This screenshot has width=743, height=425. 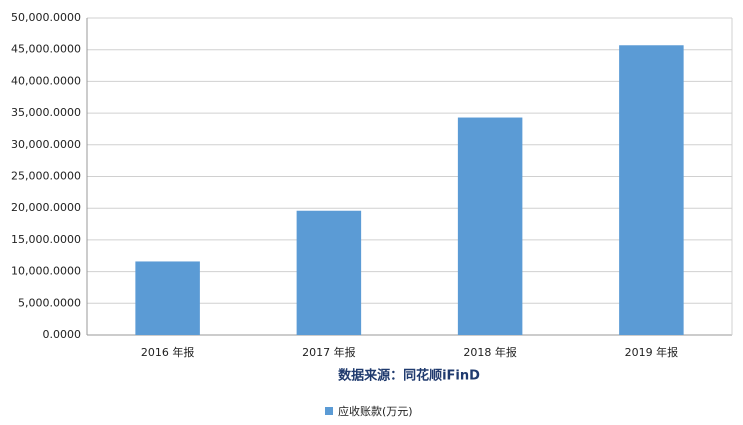 I want to click on legend-label: 应收账款(万元), so click(x=375, y=411).